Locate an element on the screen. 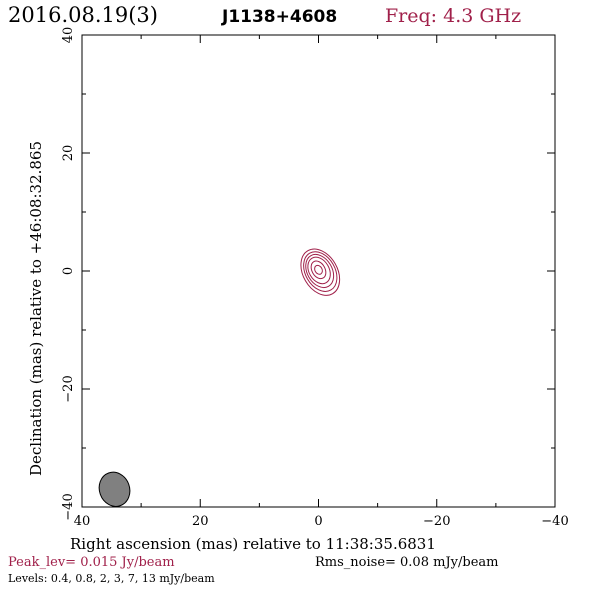  x-tick-label: −40 is located at coordinates (554, 521).